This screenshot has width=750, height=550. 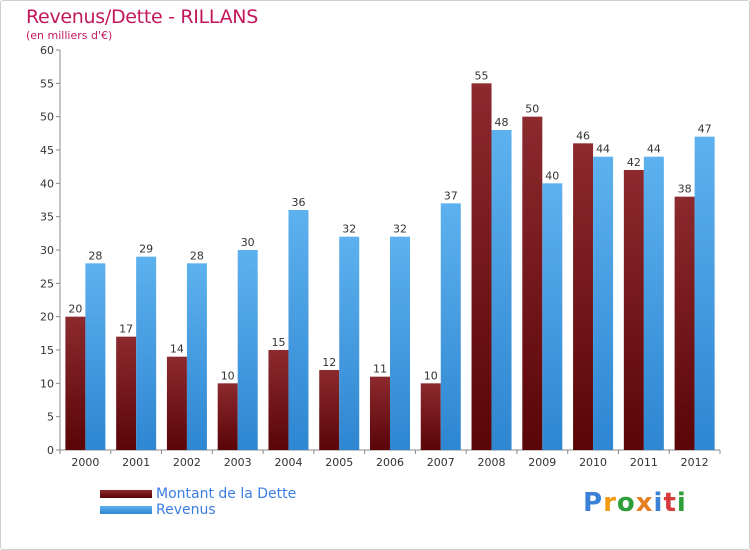 What do you see at coordinates (298, 202) in the screenshot?
I see `data-label-revenus: 36` at bounding box center [298, 202].